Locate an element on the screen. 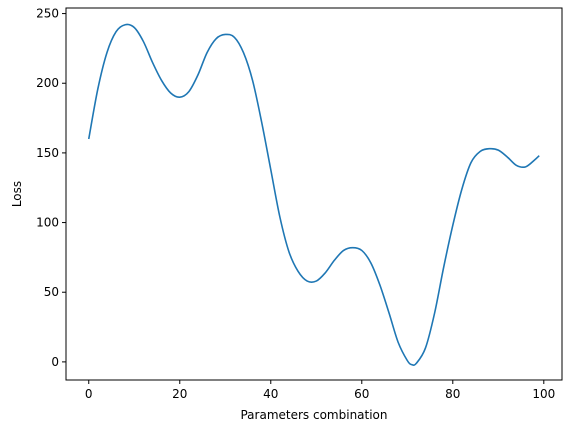 Image resolution: width=571 pixels, height=436 pixels. x-tick-label: 40 is located at coordinates (270, 394).